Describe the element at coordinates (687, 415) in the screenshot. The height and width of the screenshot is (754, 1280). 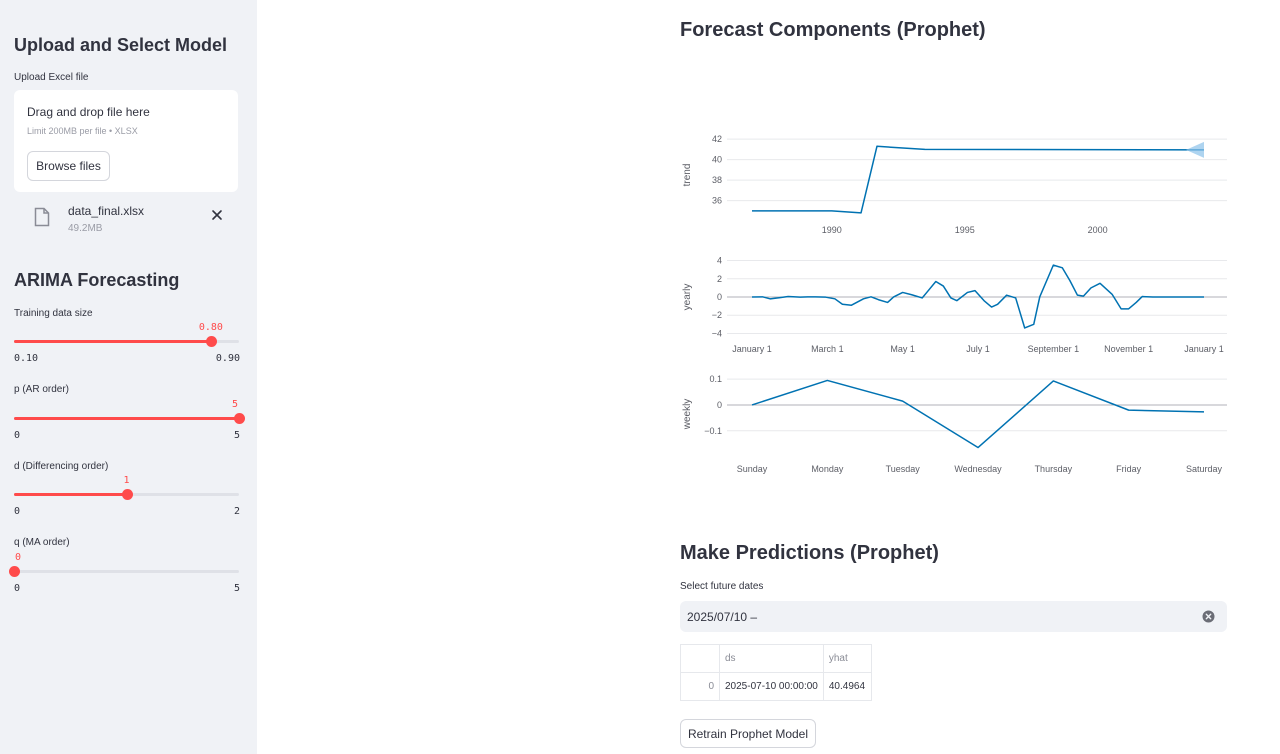
I see `y-axis-label: weekly` at that location.